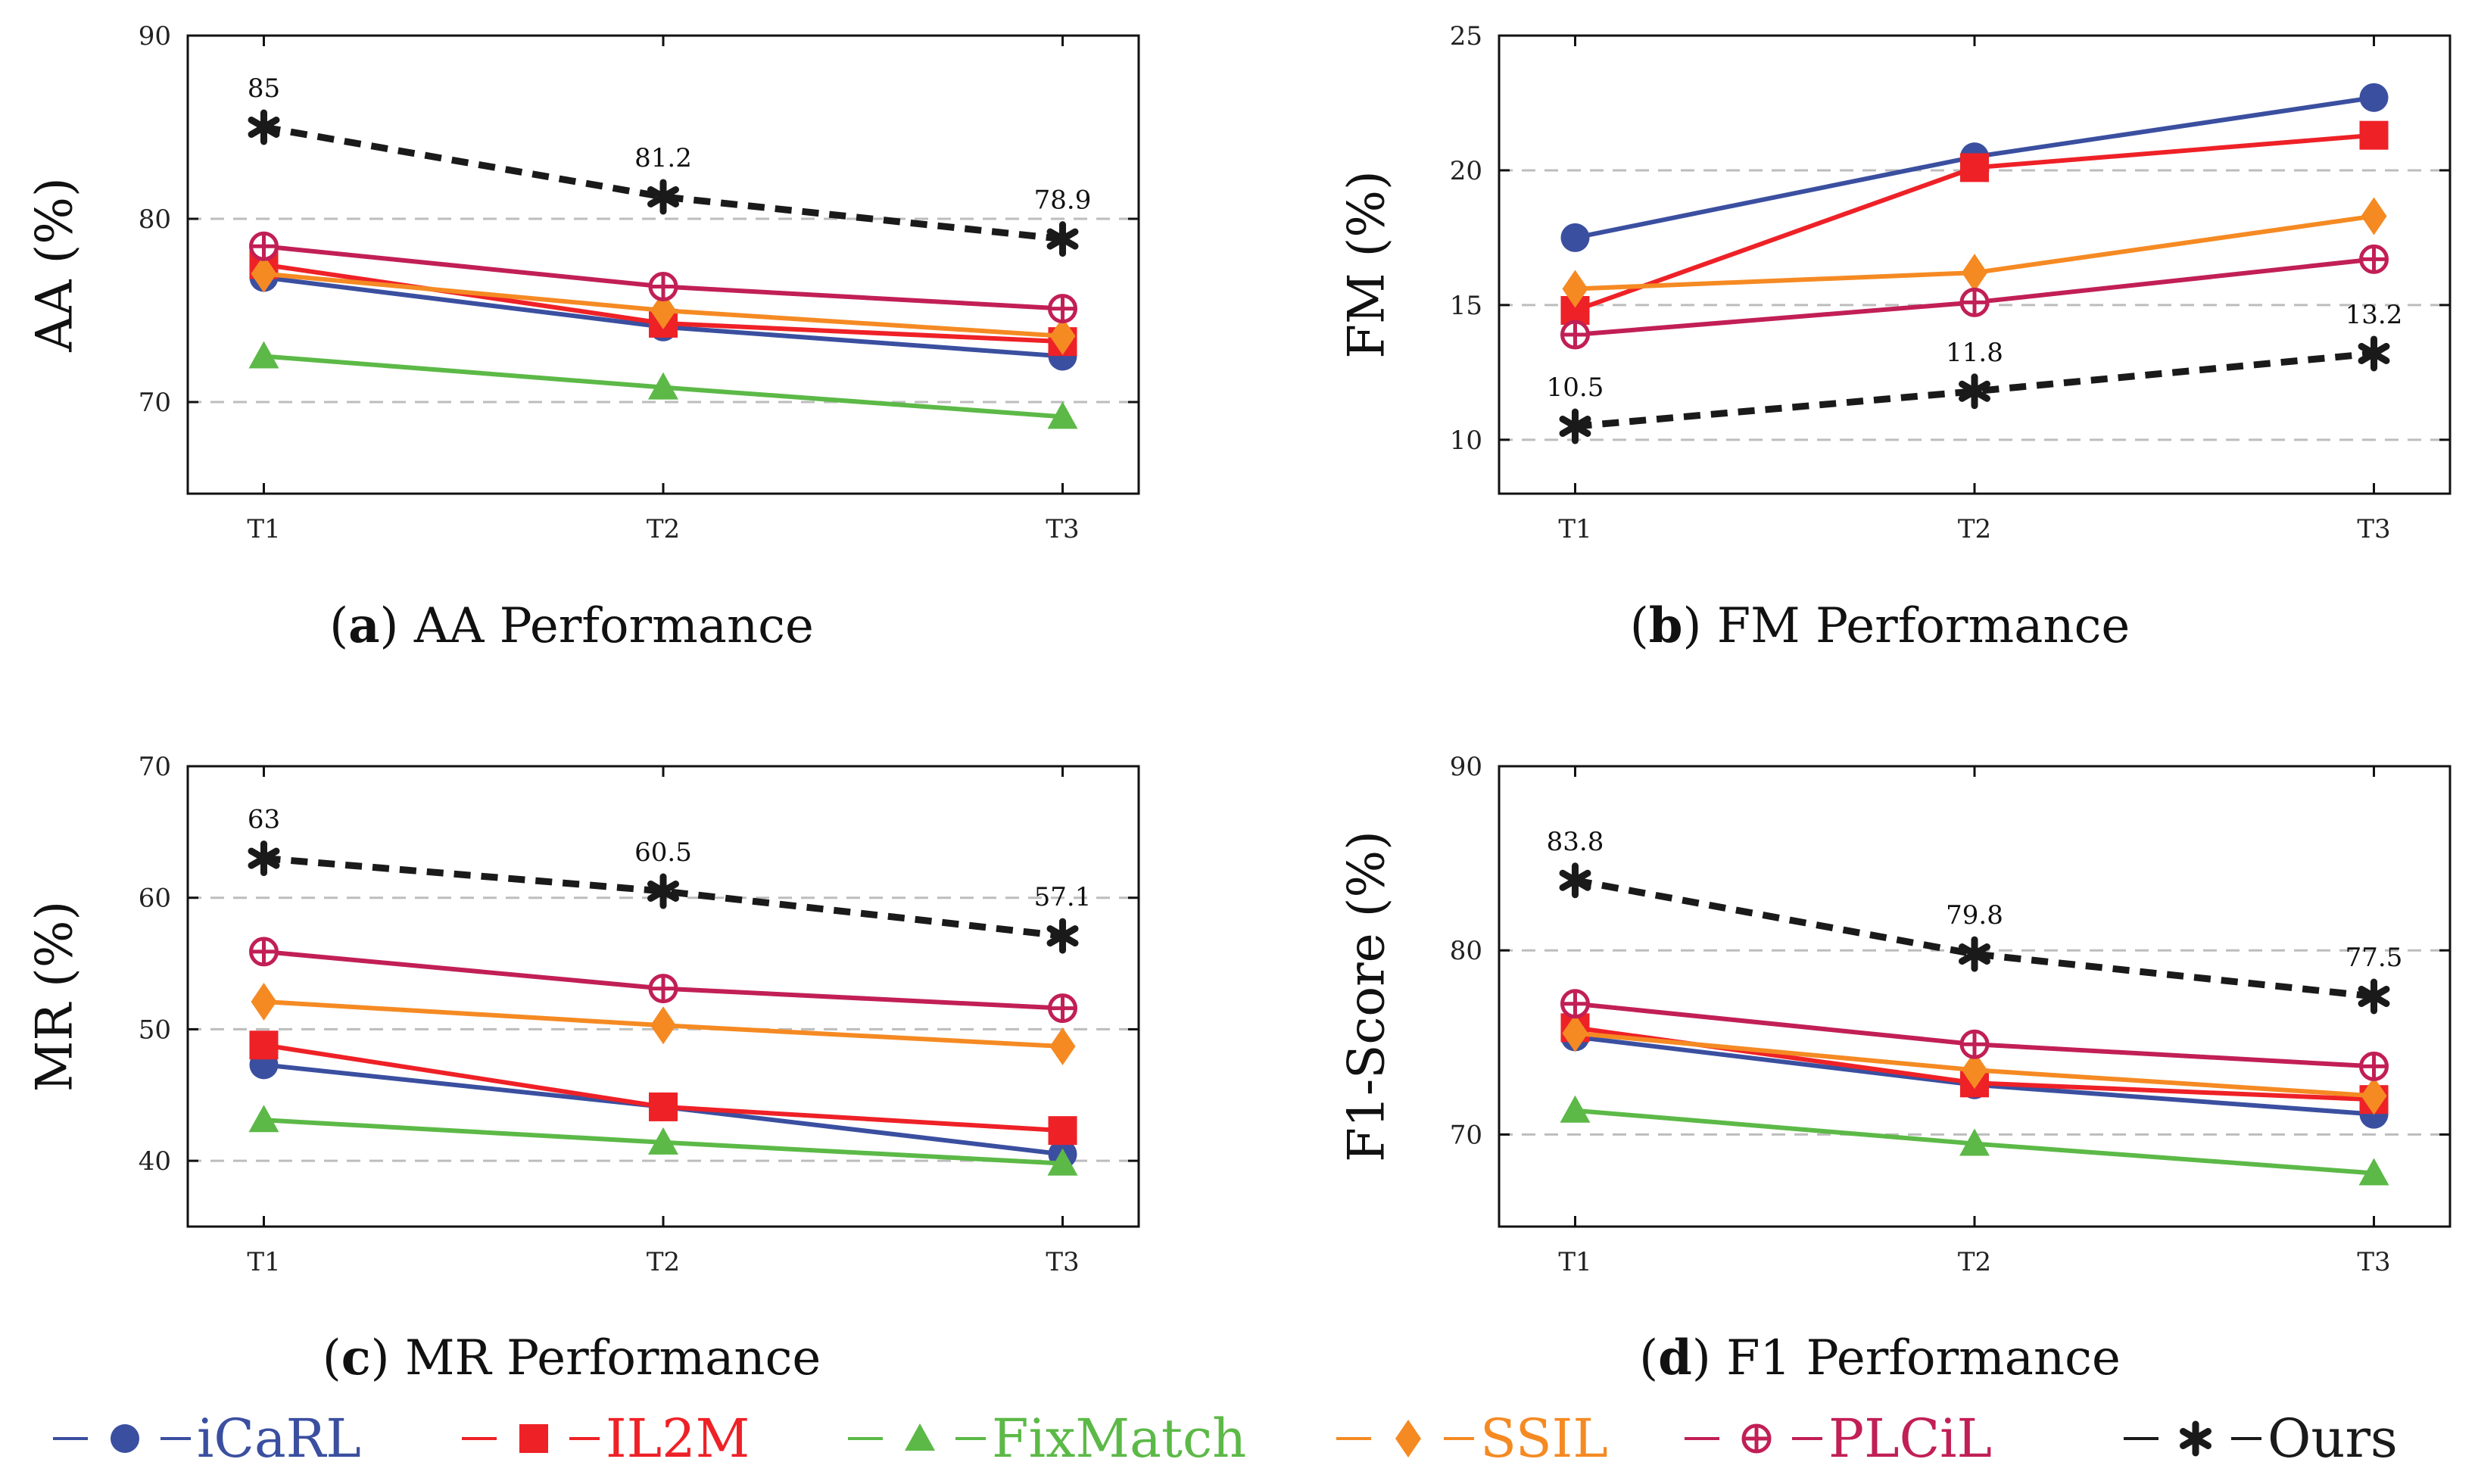 The width and height of the screenshot is (2478, 1484). What do you see at coordinates (155, 1161) in the screenshot?
I see `y-tick-label: 40` at bounding box center [155, 1161].